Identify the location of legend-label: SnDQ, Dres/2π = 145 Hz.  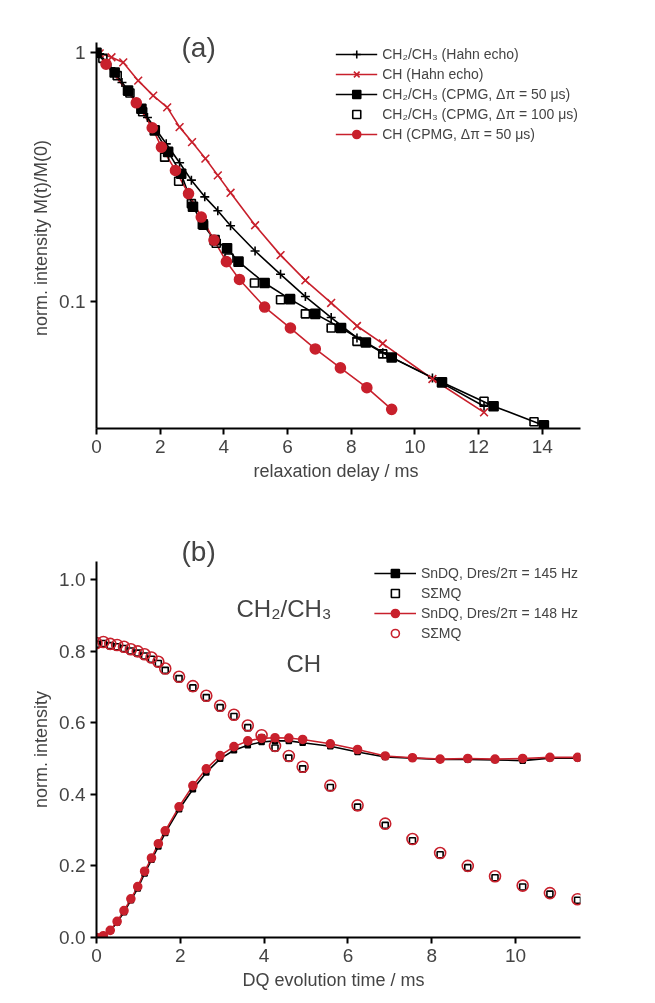
(499, 573).